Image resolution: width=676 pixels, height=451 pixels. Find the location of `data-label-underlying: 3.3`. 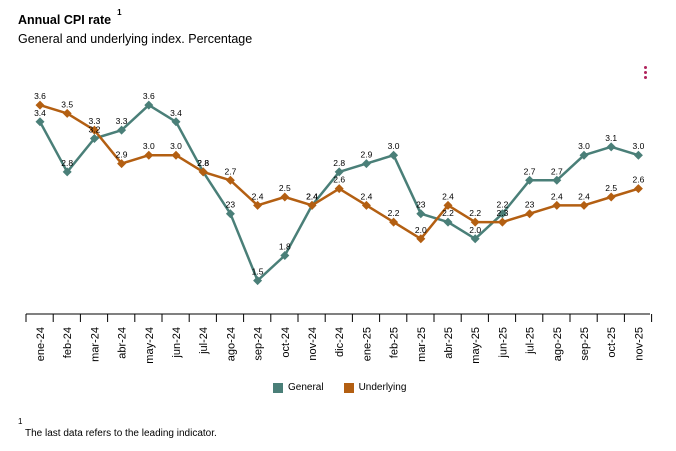

data-label-underlying: 3.3 is located at coordinates (94, 121).